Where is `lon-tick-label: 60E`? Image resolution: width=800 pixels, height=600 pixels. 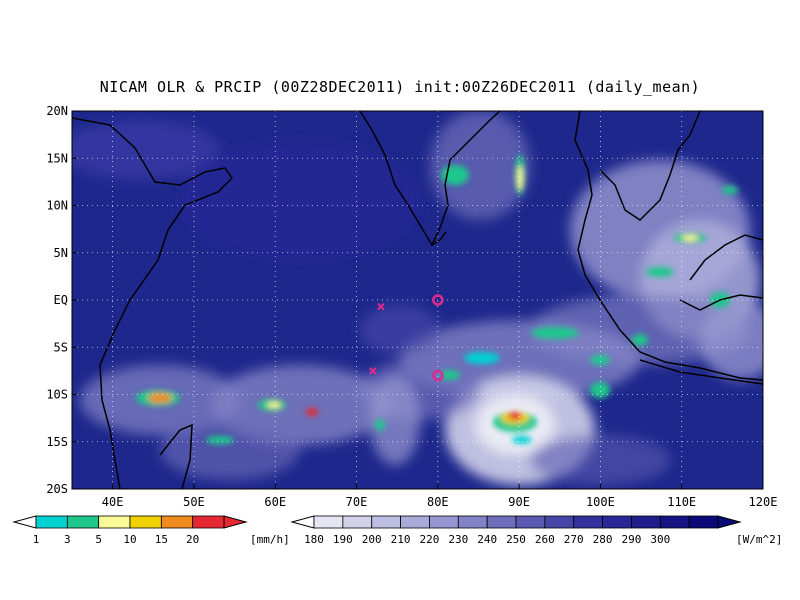
lon-tick-label: 60E is located at coordinates (275, 502).